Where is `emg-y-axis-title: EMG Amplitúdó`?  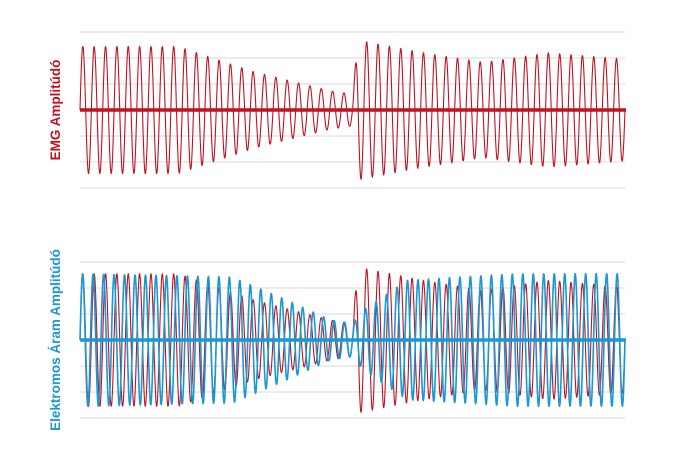 emg-y-axis-title: EMG Amplitúdó is located at coordinates (55, 110).